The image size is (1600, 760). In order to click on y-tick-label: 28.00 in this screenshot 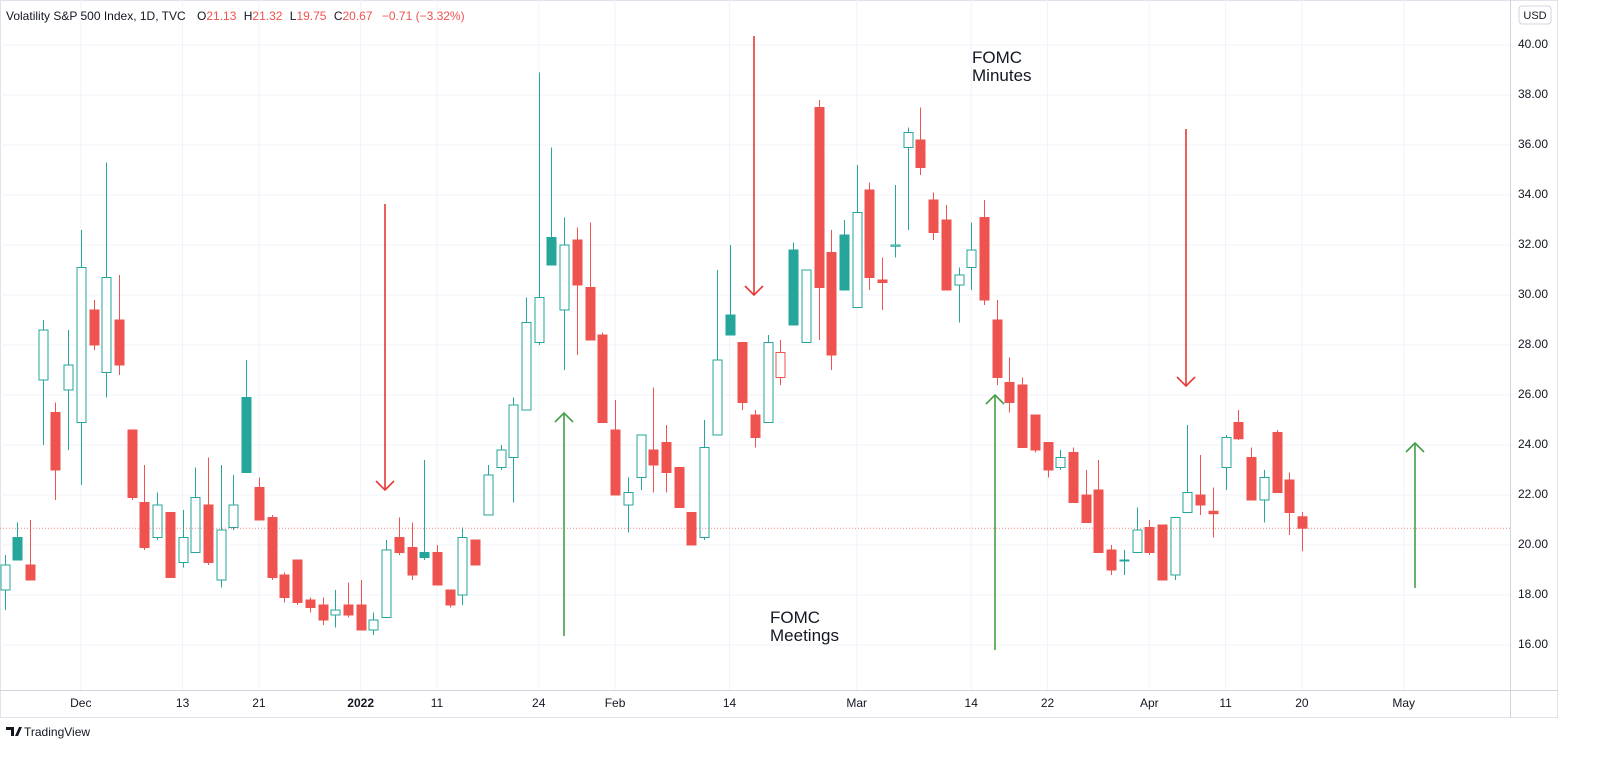, I will do `click(1533, 344)`.